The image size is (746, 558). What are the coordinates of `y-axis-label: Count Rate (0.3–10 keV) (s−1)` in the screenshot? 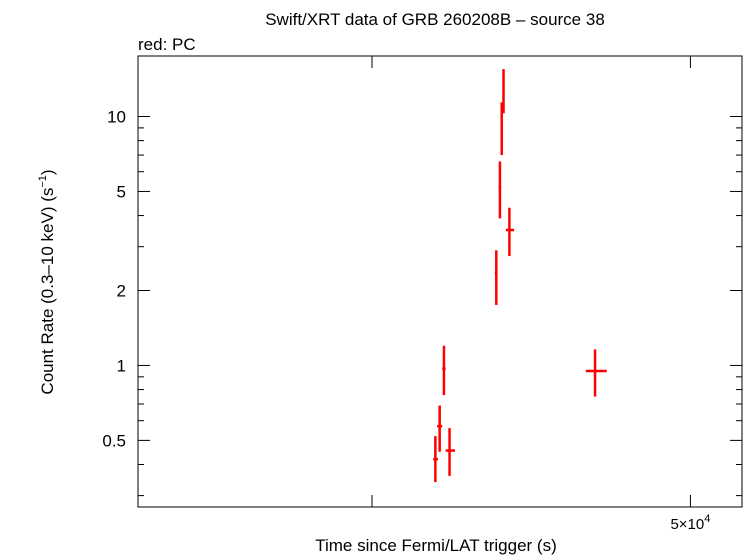 It's located at (47, 281).